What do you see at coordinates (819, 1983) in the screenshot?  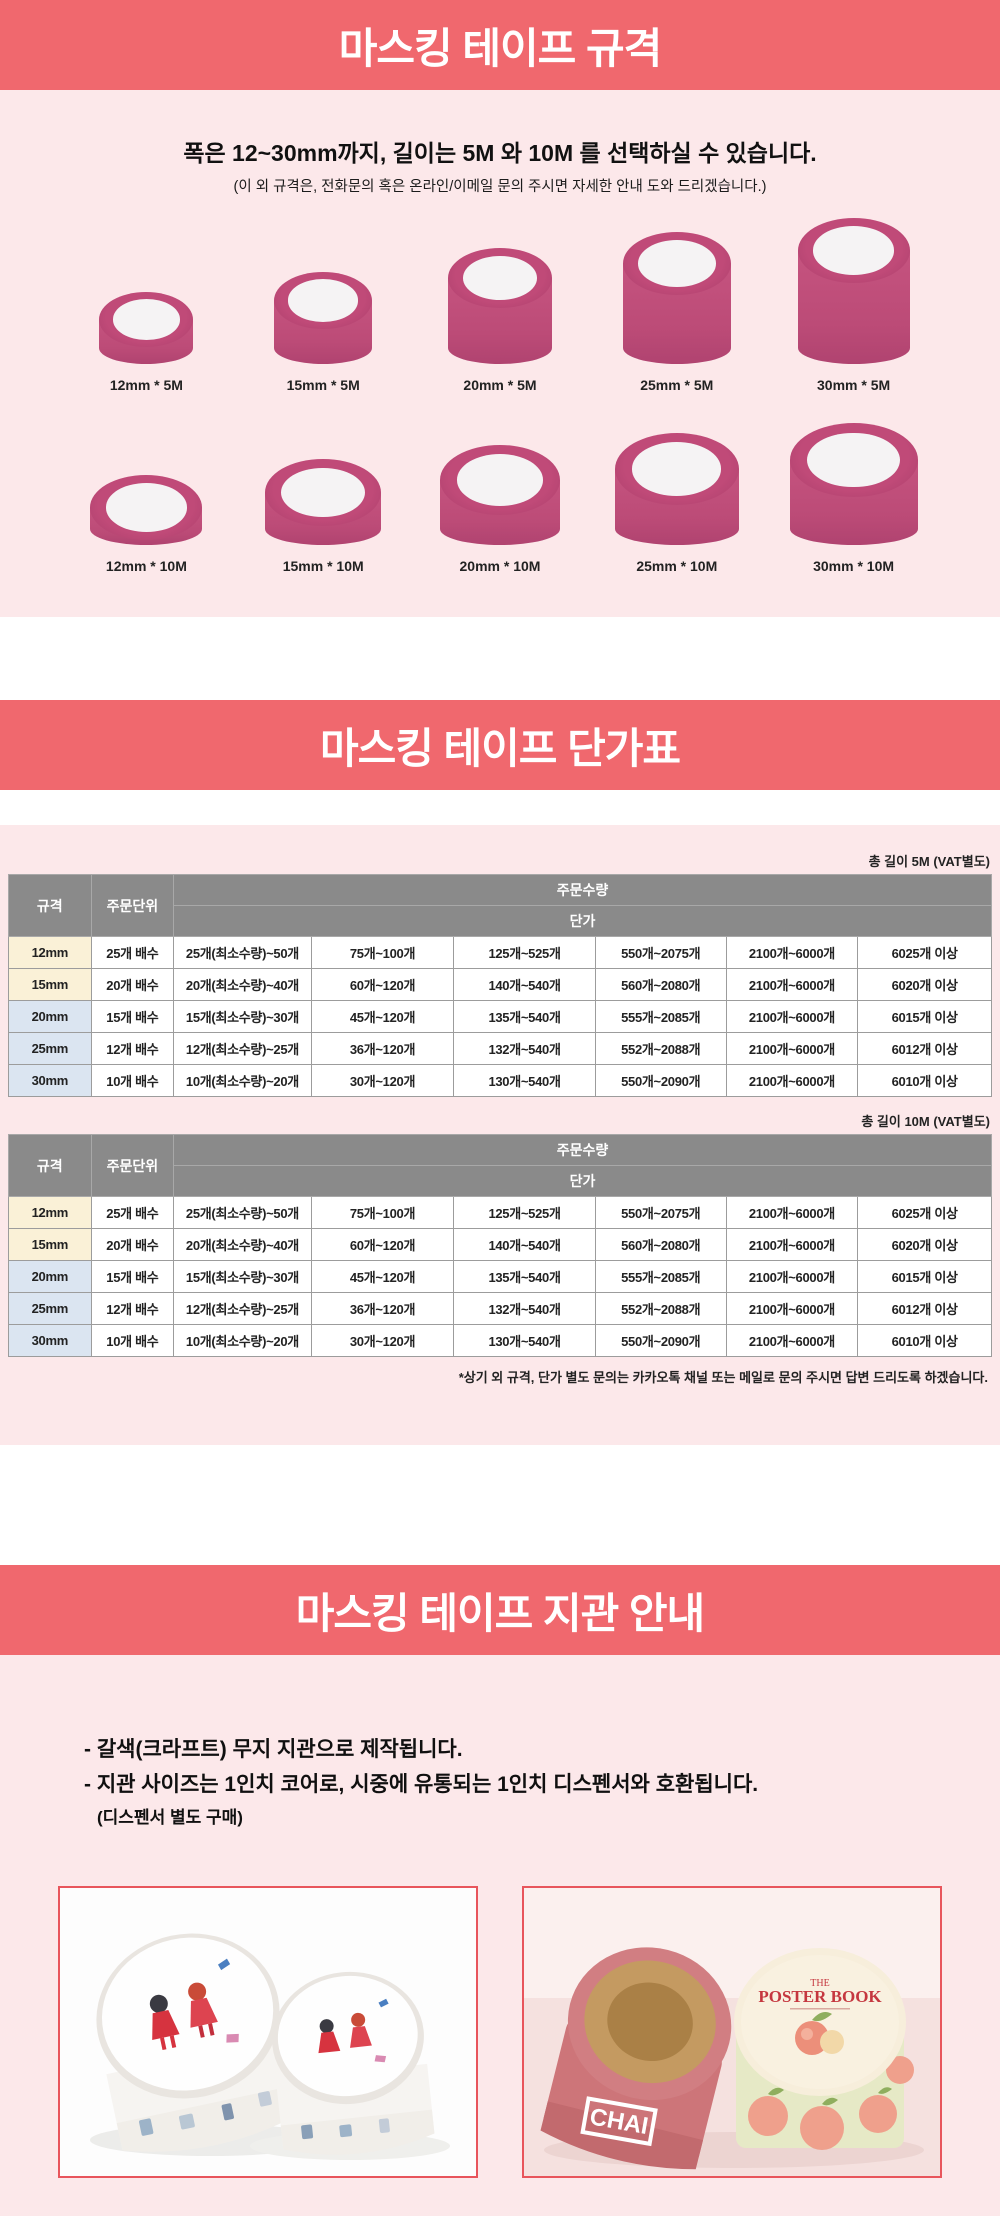 I see `poster-book-the-text: THE` at bounding box center [819, 1983].